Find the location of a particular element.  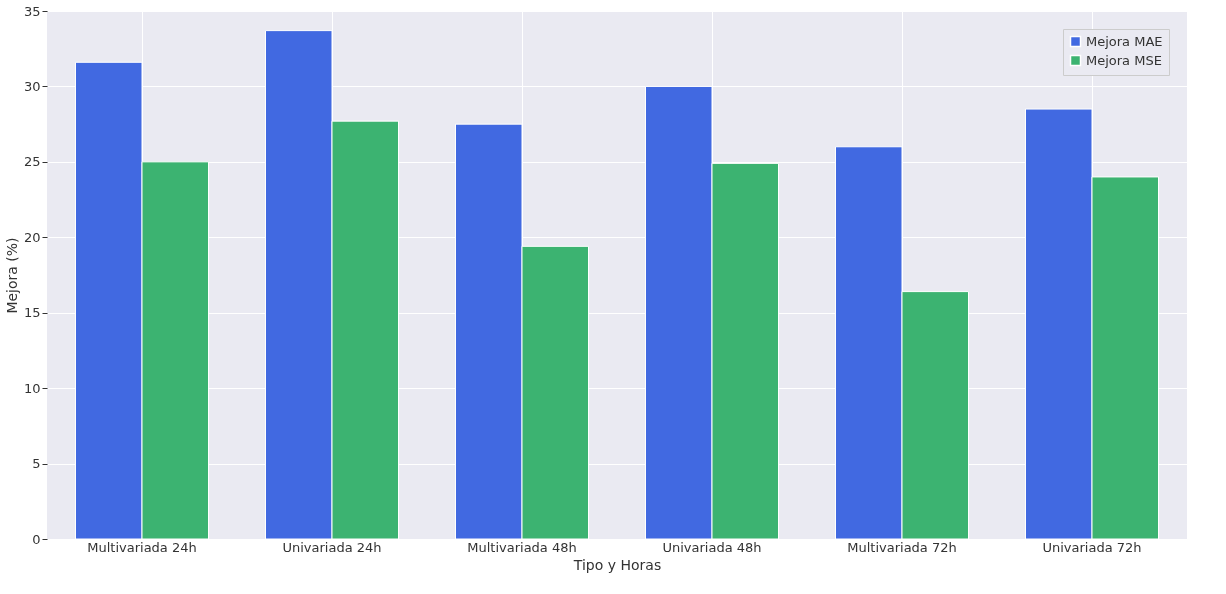

y-tick-label: 0 is located at coordinates (36, 539).